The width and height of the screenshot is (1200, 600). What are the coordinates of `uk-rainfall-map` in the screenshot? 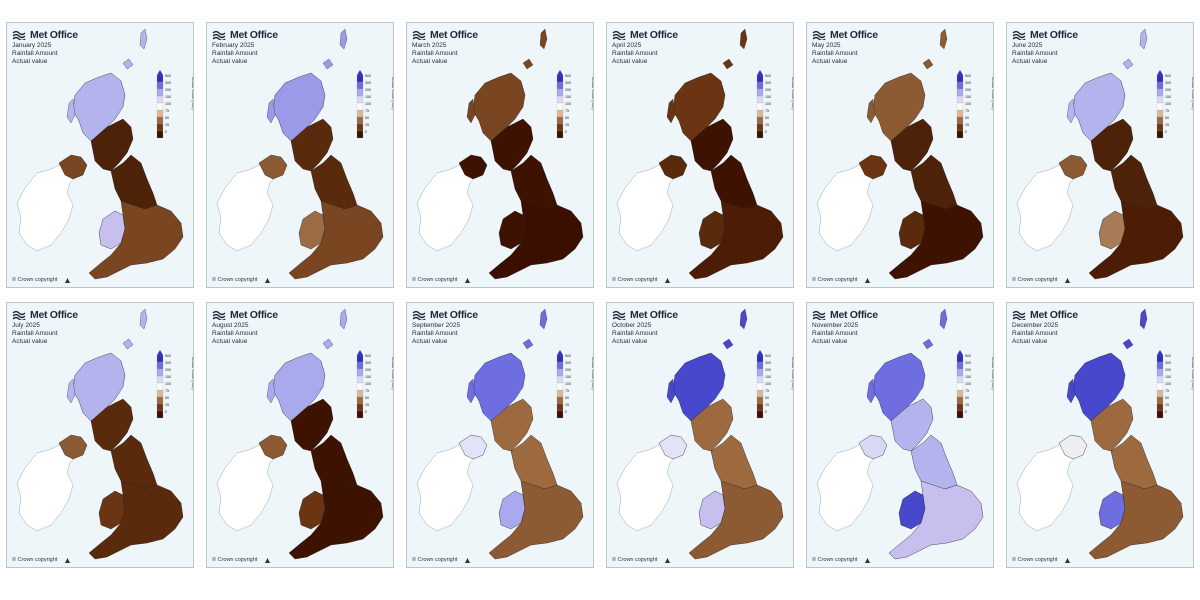 It's located at (300, 434).